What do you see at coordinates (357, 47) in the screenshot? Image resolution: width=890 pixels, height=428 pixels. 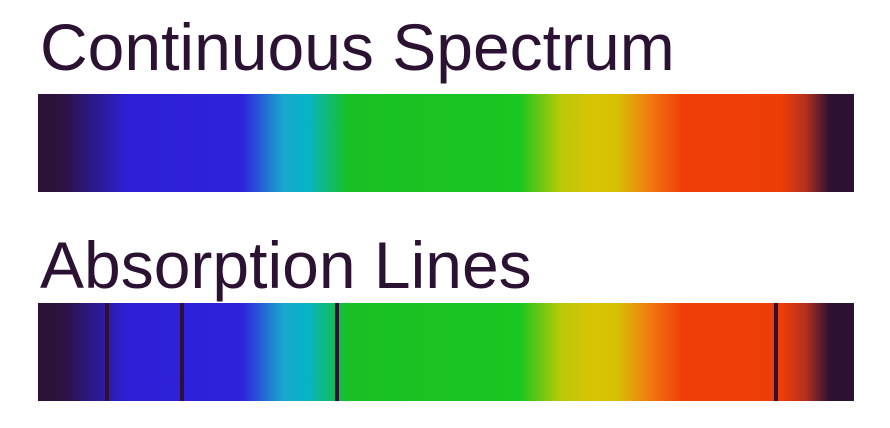 I see `continuous-spectrum-title: Continuous Spectrum` at bounding box center [357, 47].